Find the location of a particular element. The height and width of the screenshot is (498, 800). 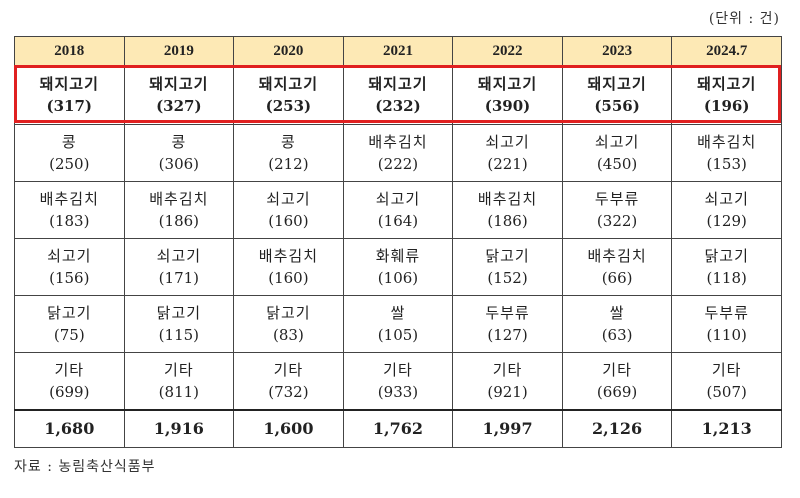

table-cell: 화훼류 (106) is located at coordinates (398, 267).